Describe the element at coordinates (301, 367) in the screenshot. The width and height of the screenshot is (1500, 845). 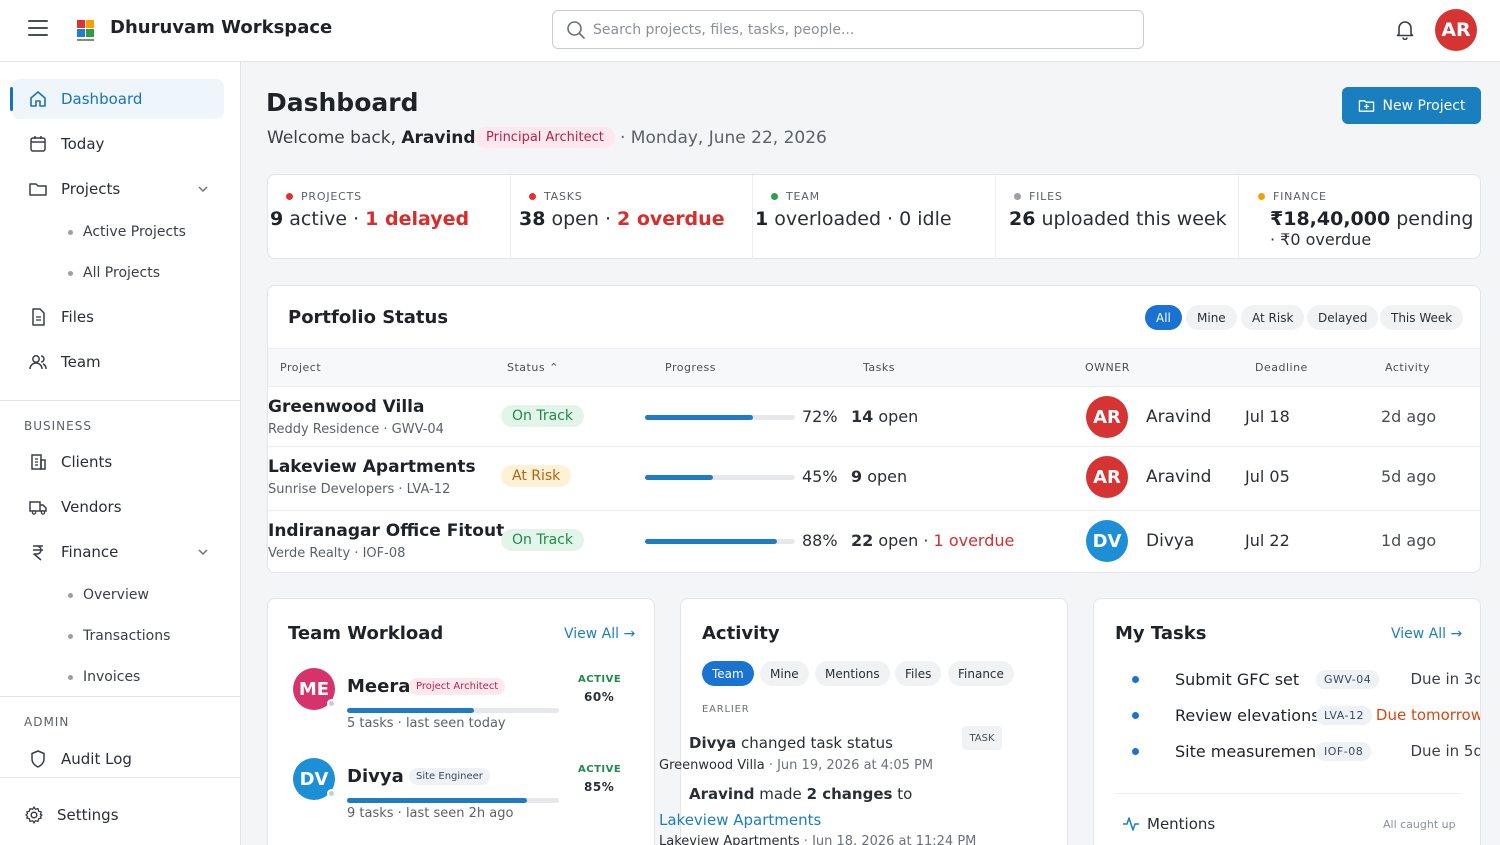
I see `column-header-project: Project` at that location.